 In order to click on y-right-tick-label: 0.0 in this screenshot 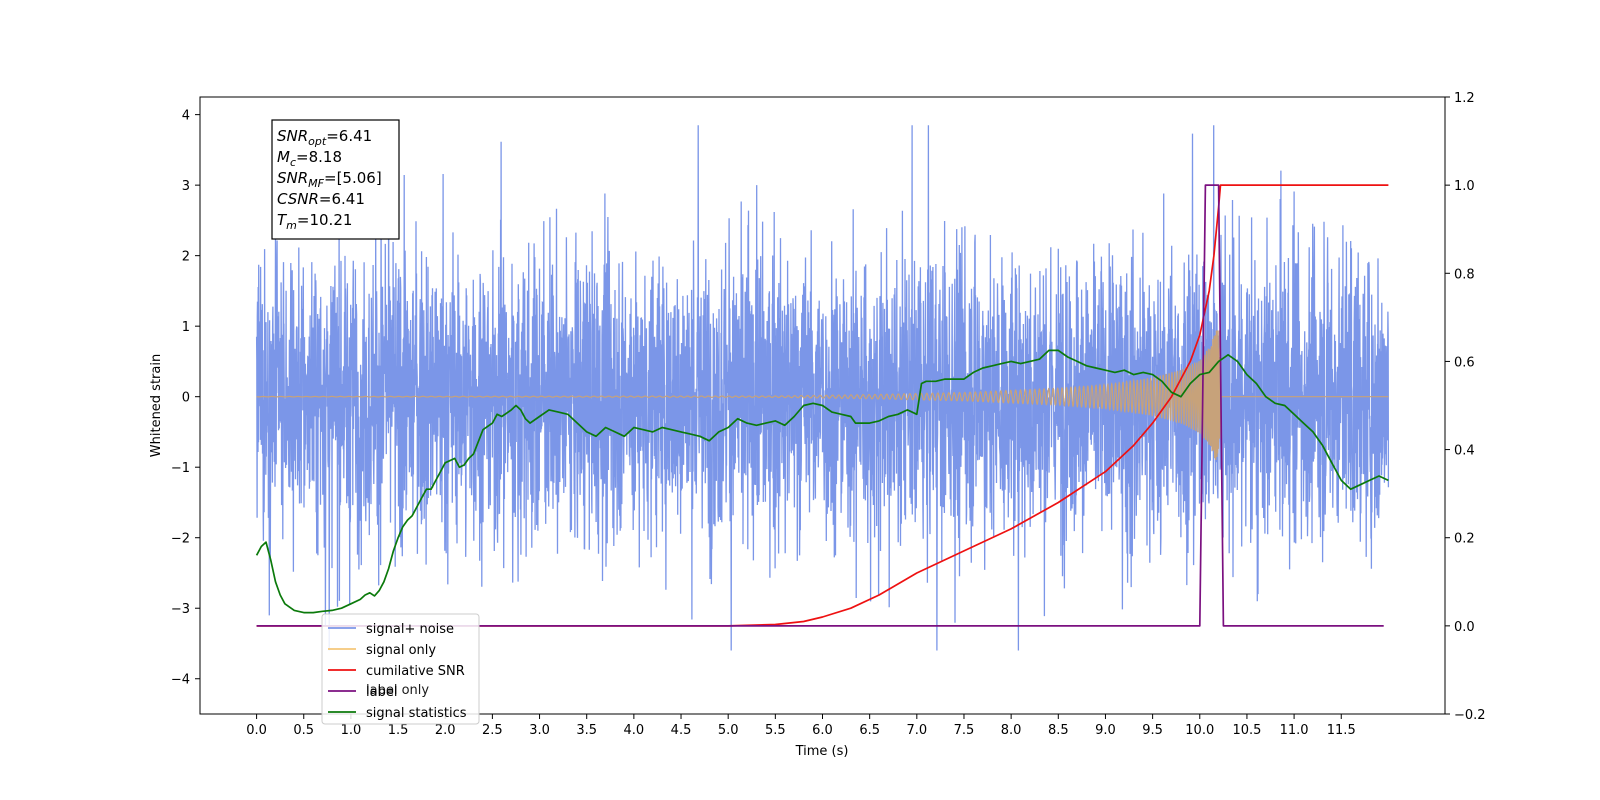, I will do `click(1464, 627)`.